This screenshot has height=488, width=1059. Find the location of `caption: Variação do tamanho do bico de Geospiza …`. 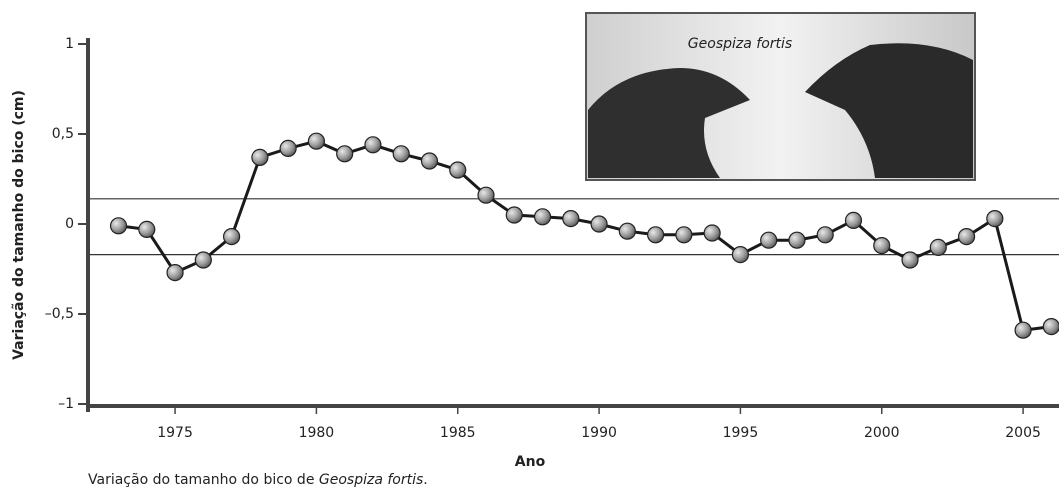

caption: Variação do tamanho do bico de Geospiza … is located at coordinates (258, 480).